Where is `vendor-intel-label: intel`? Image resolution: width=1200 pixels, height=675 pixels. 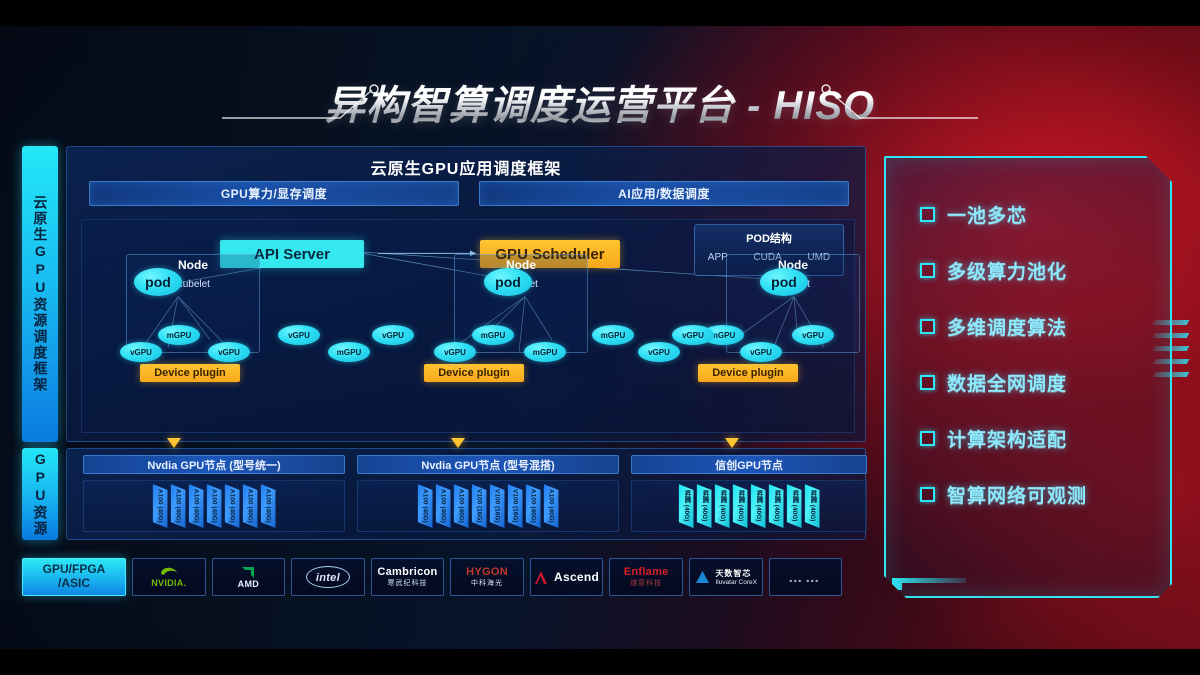 vendor-intel-label: intel is located at coordinates (327, 578).